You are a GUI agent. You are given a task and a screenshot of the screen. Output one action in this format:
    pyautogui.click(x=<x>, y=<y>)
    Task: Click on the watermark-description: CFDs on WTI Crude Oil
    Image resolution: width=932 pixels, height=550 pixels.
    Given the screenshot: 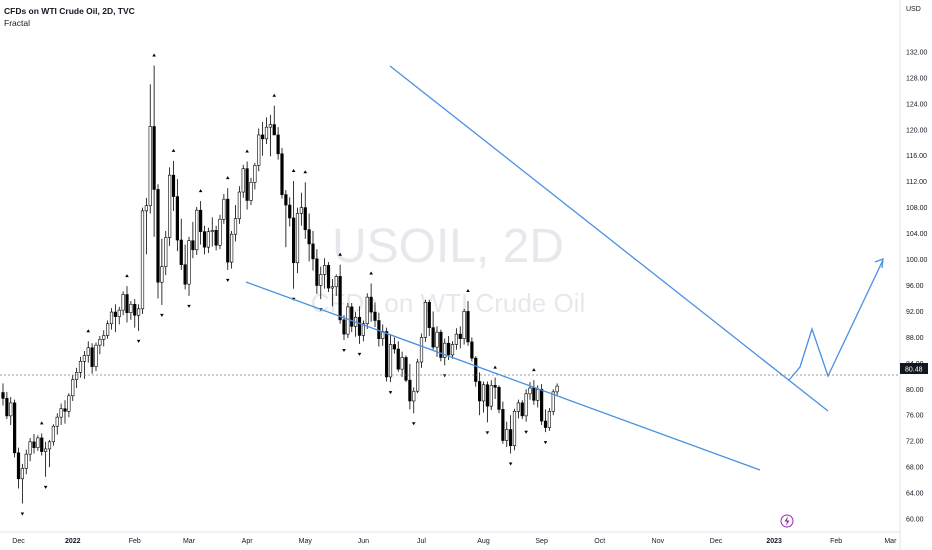 What is the action you would take?
    pyautogui.click(x=448, y=303)
    